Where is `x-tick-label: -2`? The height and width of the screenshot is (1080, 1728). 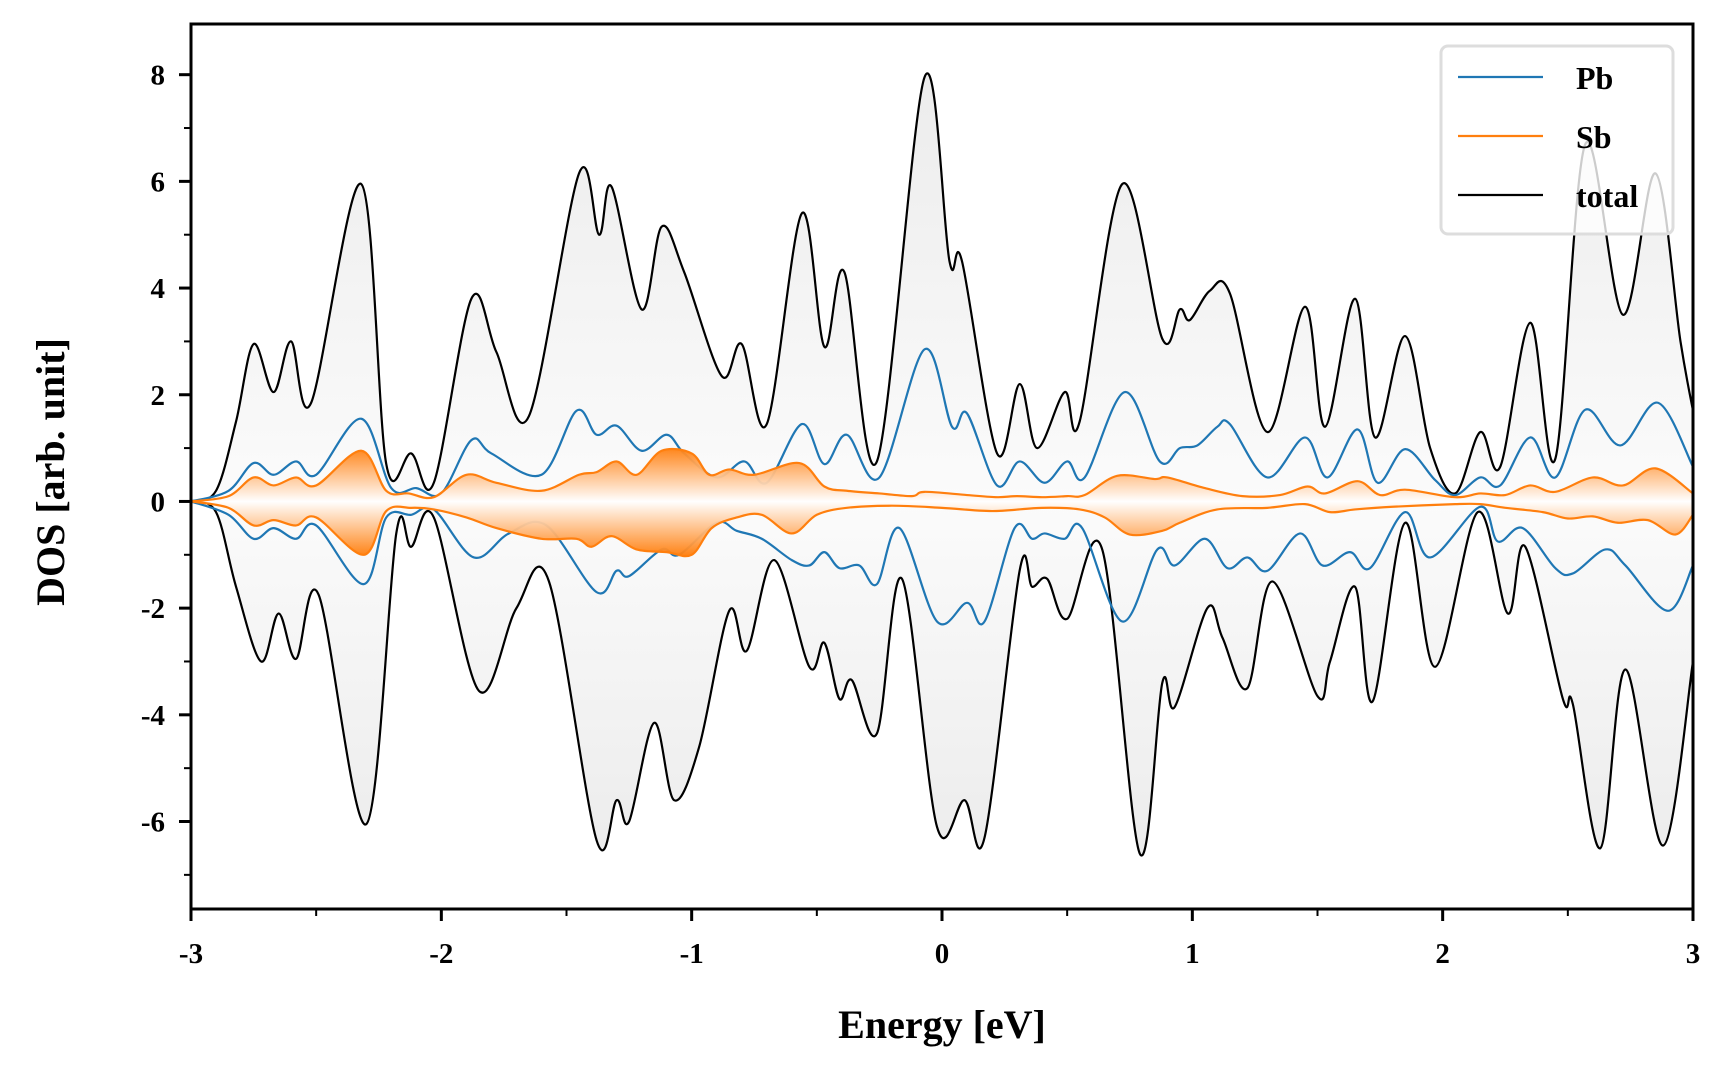
x-tick-label: -2 is located at coordinates (441, 954).